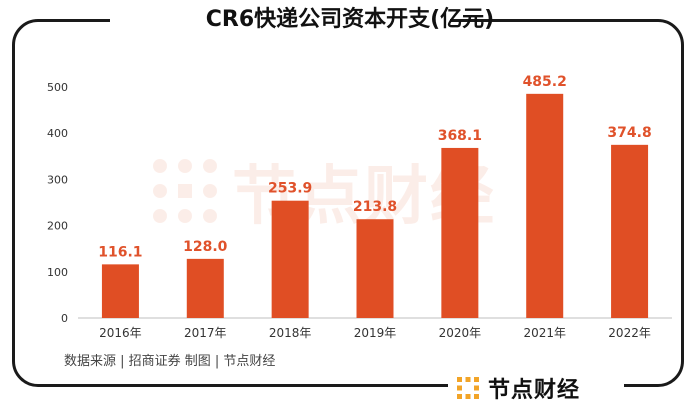 The height and width of the screenshot is (404, 700). I want to click on title-backdrop, so click(280, 20).